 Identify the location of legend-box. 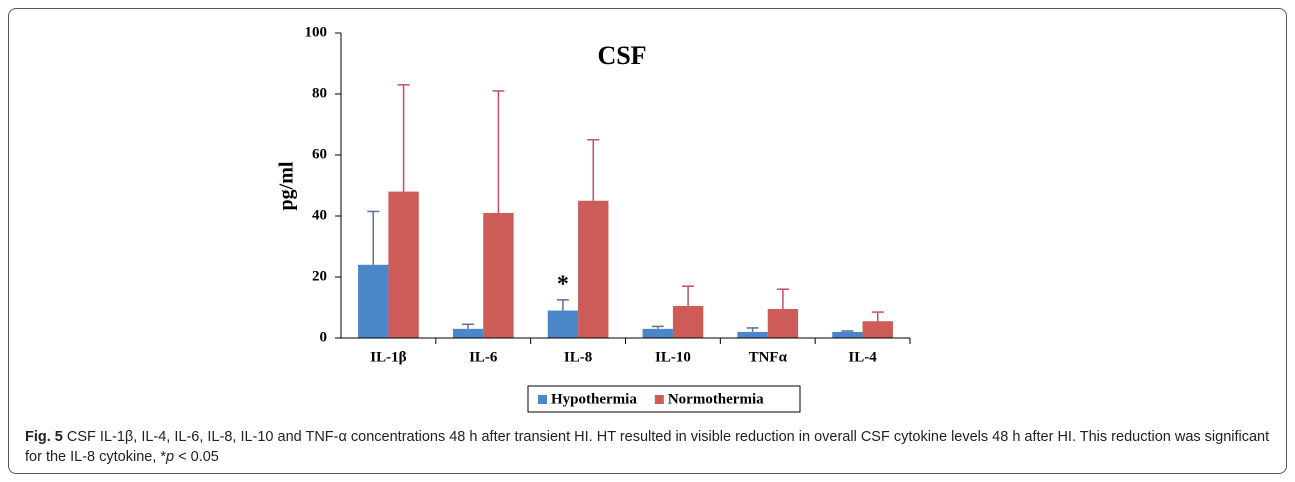
(664, 399).